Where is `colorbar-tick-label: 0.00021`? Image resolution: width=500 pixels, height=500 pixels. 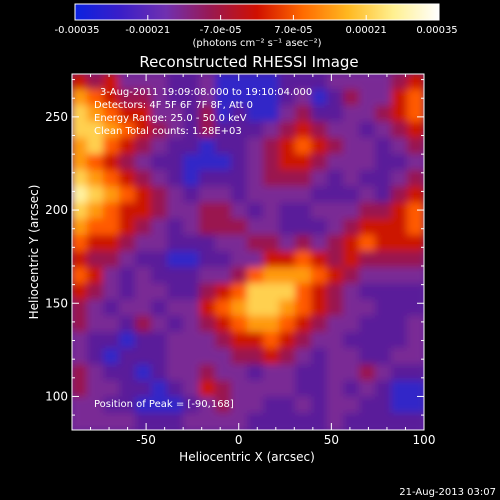
colorbar-tick-label: 0.00021 is located at coordinates (366, 30).